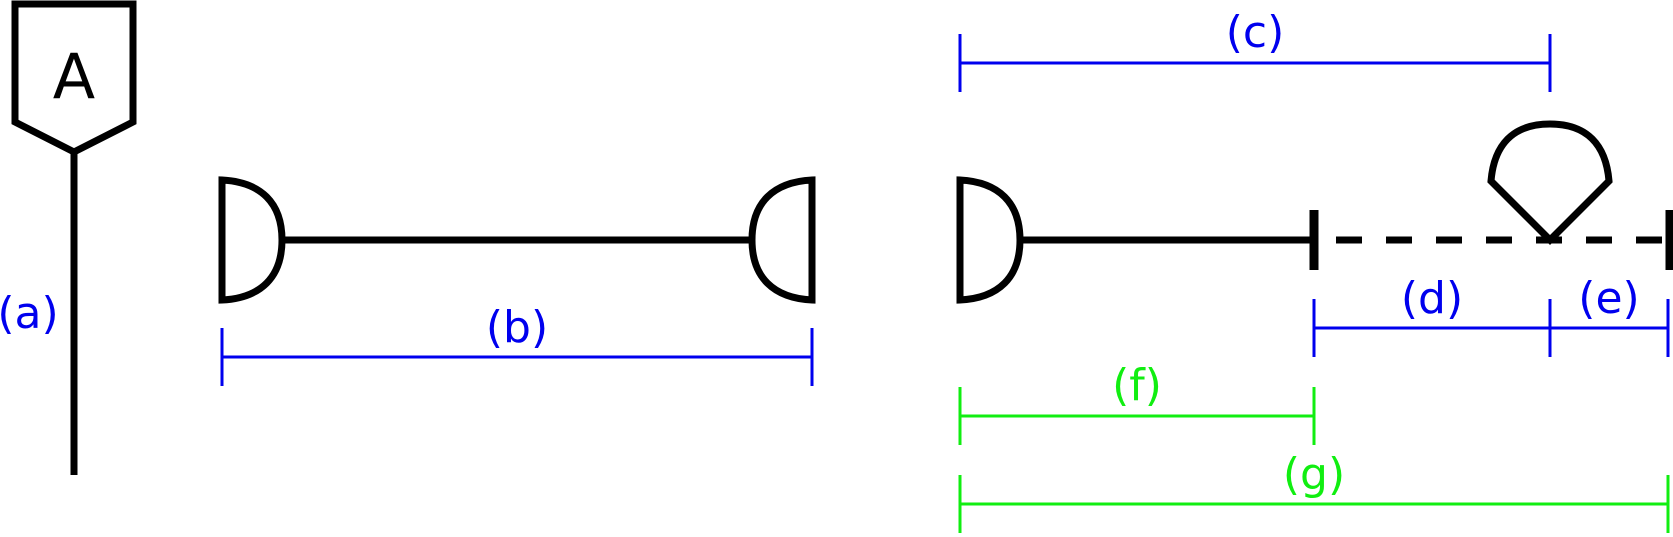  What do you see at coordinates (1255, 32) in the screenshot?
I see `label-c: (c)` at bounding box center [1255, 32].